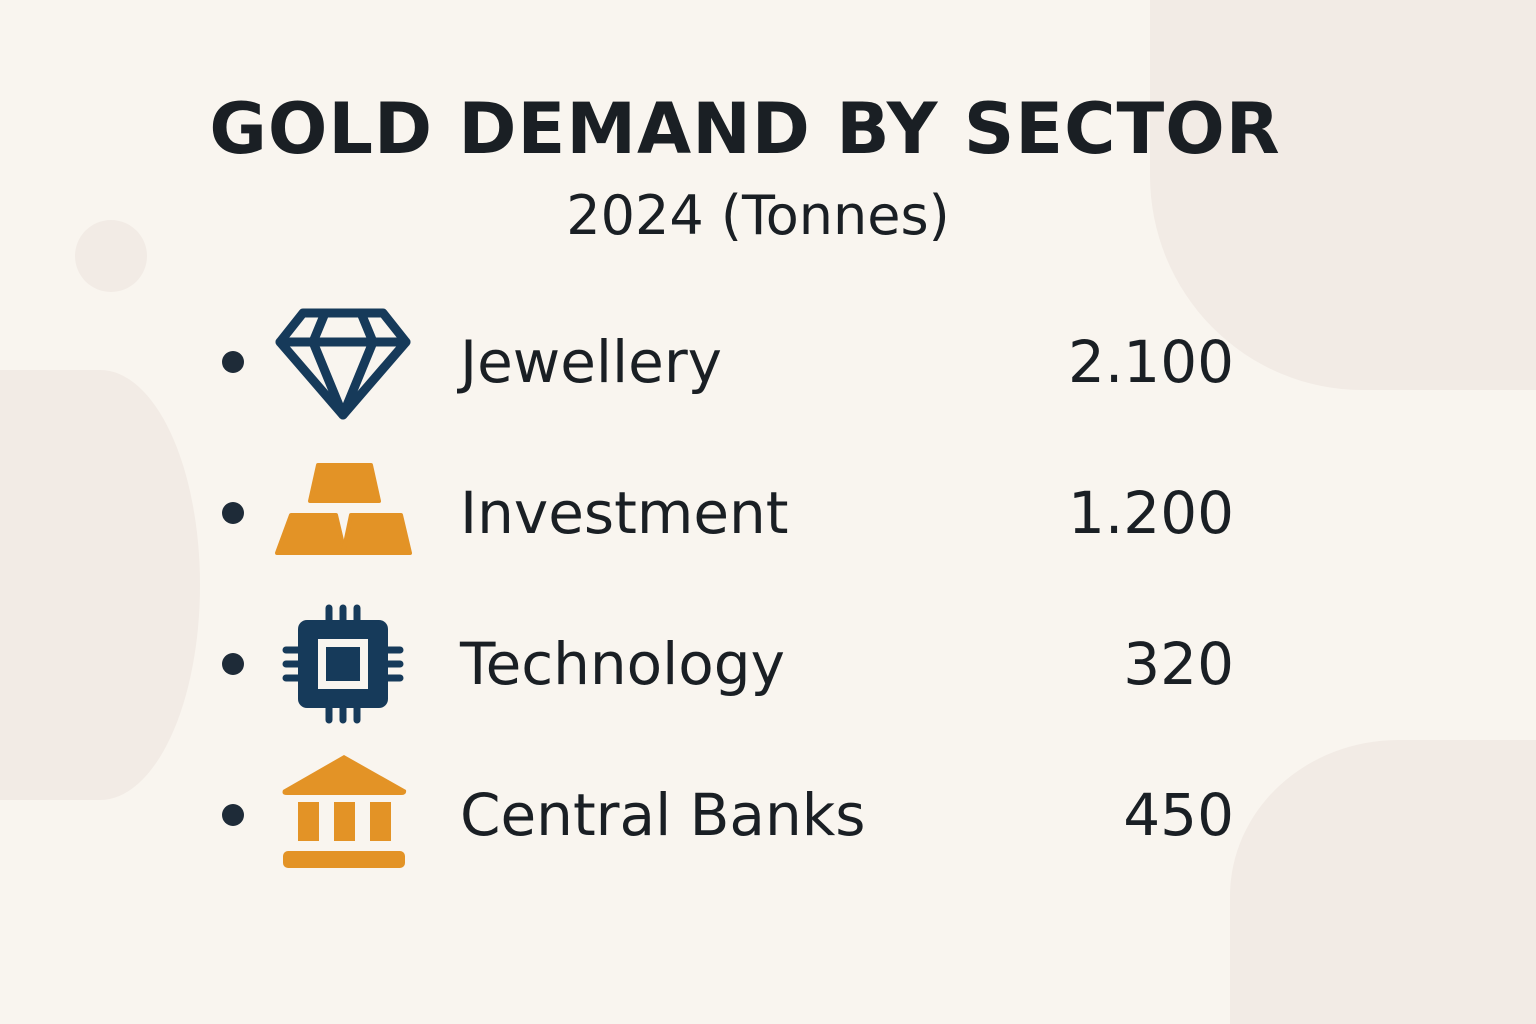  I want to click on list-item-central-banks: Central Banks 450, so click(768, 815).